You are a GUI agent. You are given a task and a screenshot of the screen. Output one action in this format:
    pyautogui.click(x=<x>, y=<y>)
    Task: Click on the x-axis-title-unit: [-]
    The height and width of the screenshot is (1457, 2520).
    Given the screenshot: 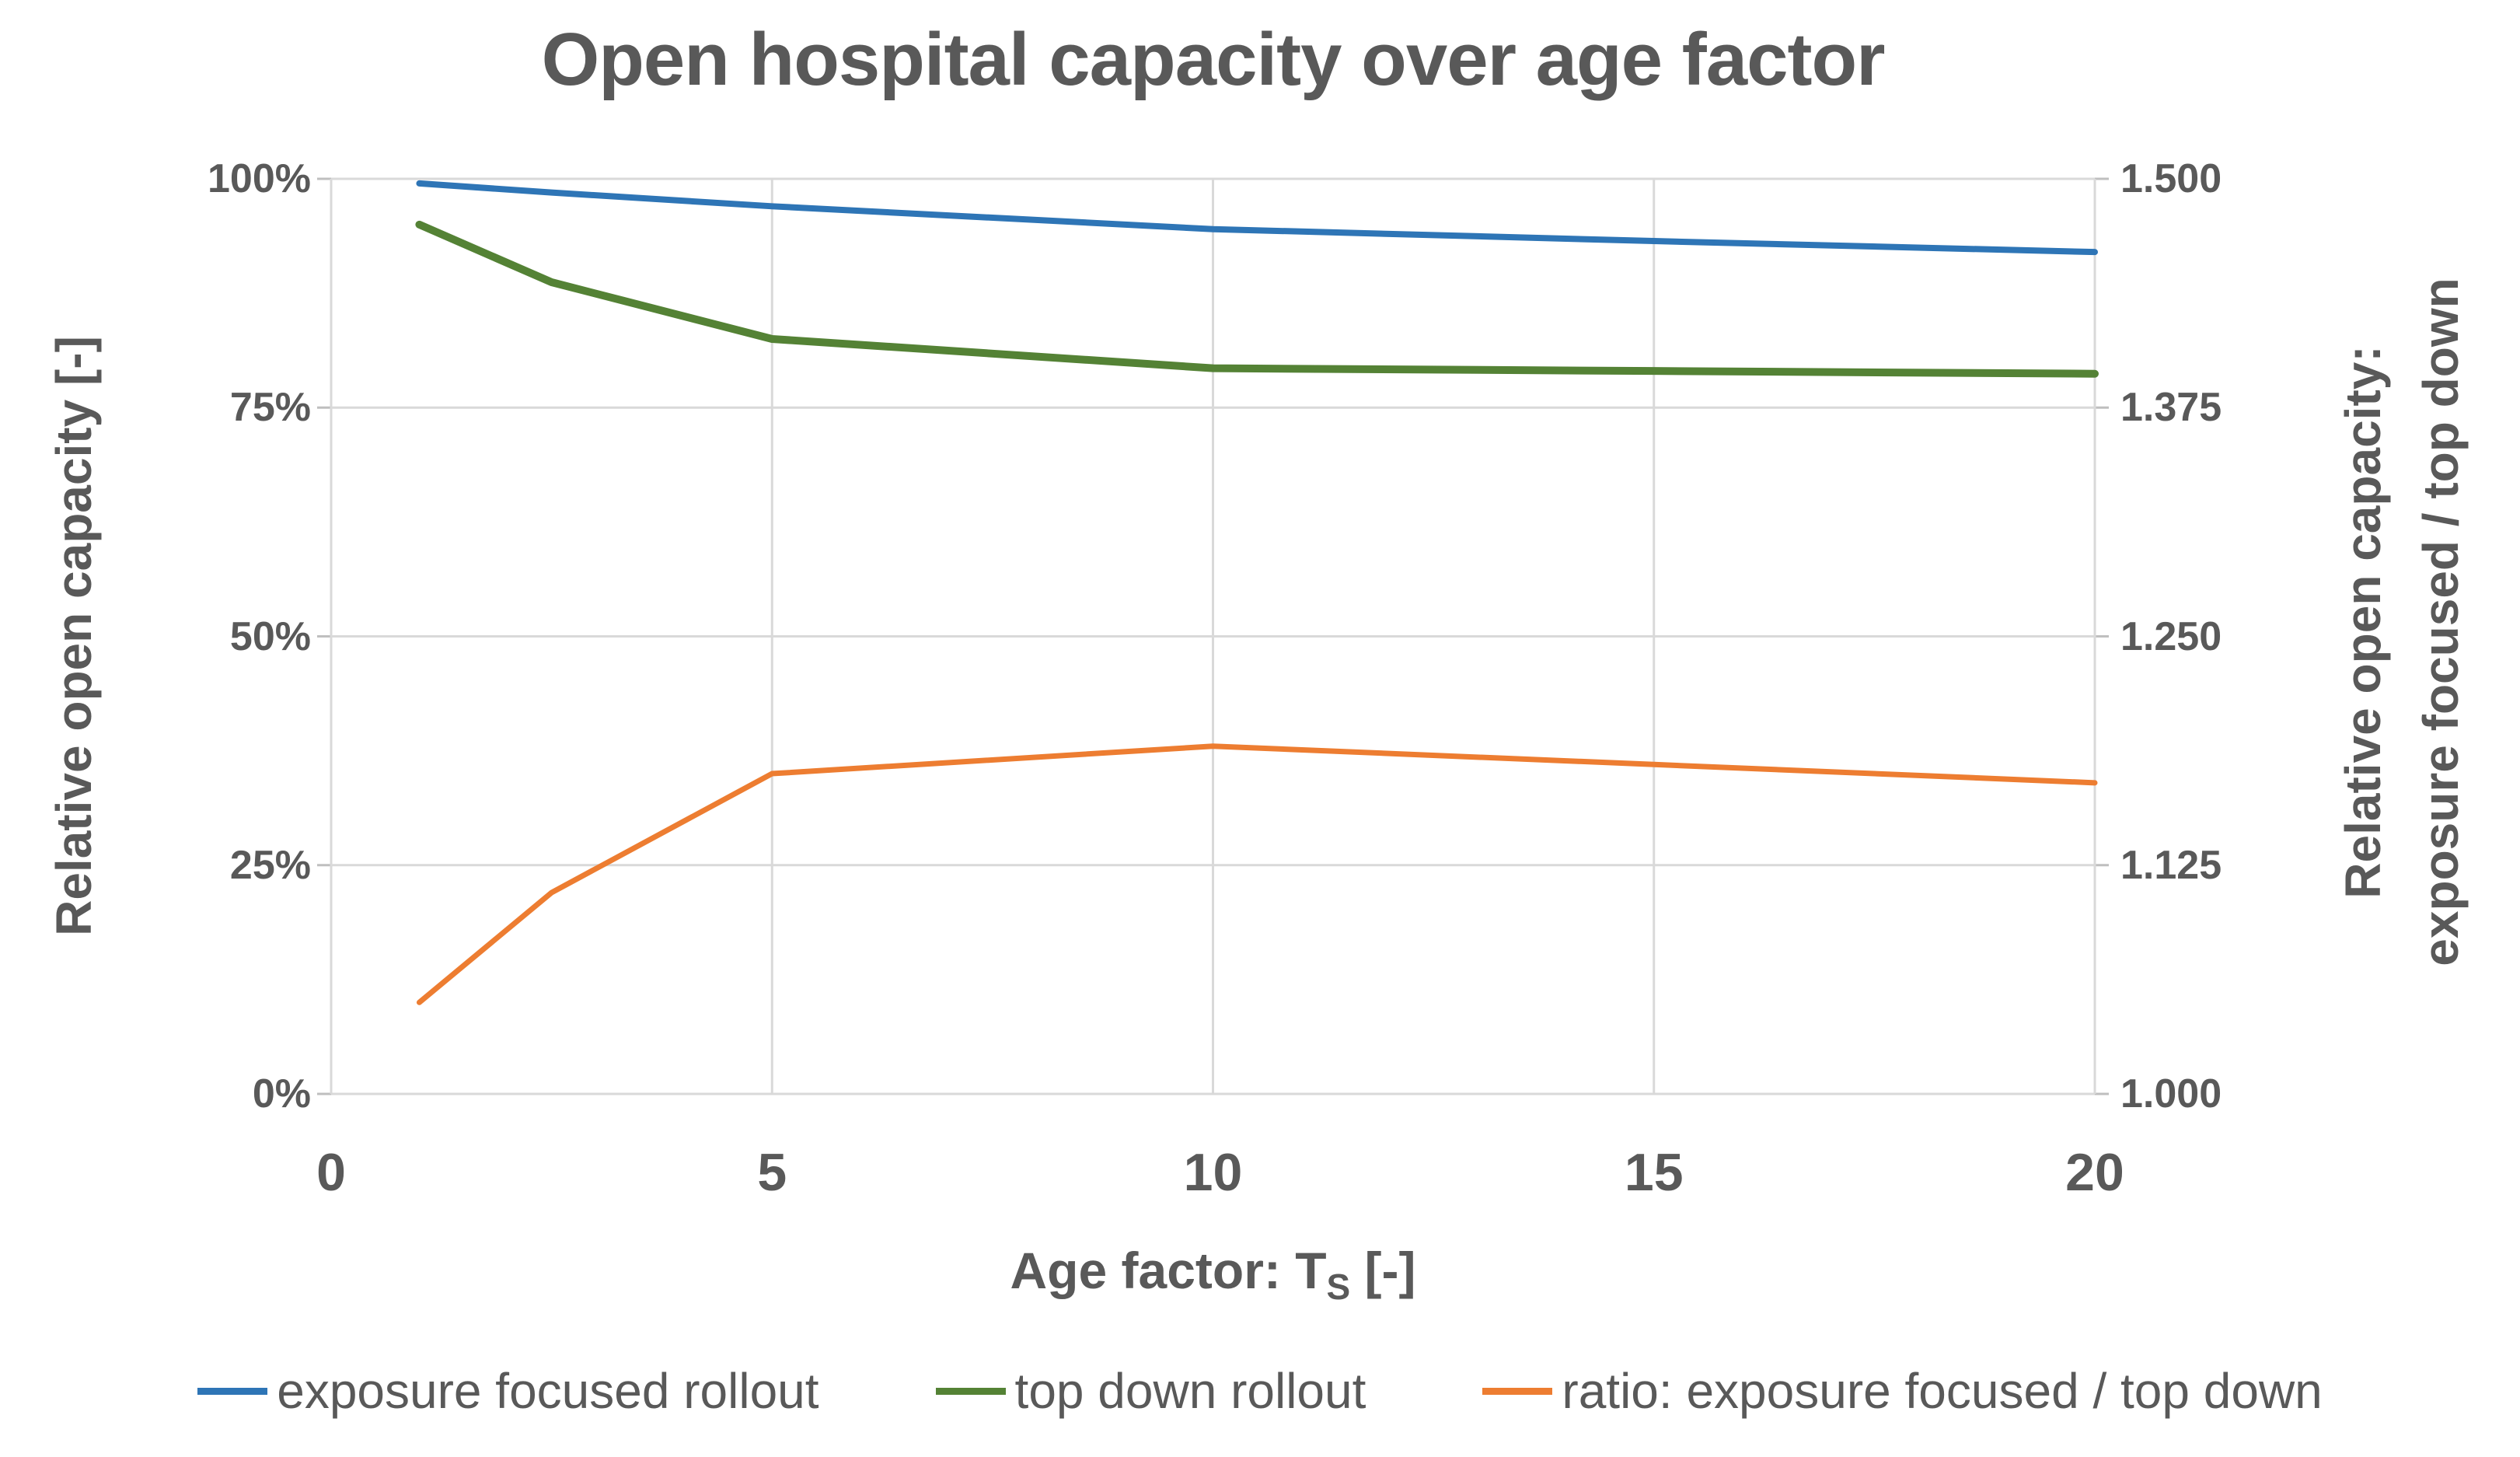 What is the action you would take?
    pyautogui.click(x=1383, y=1270)
    